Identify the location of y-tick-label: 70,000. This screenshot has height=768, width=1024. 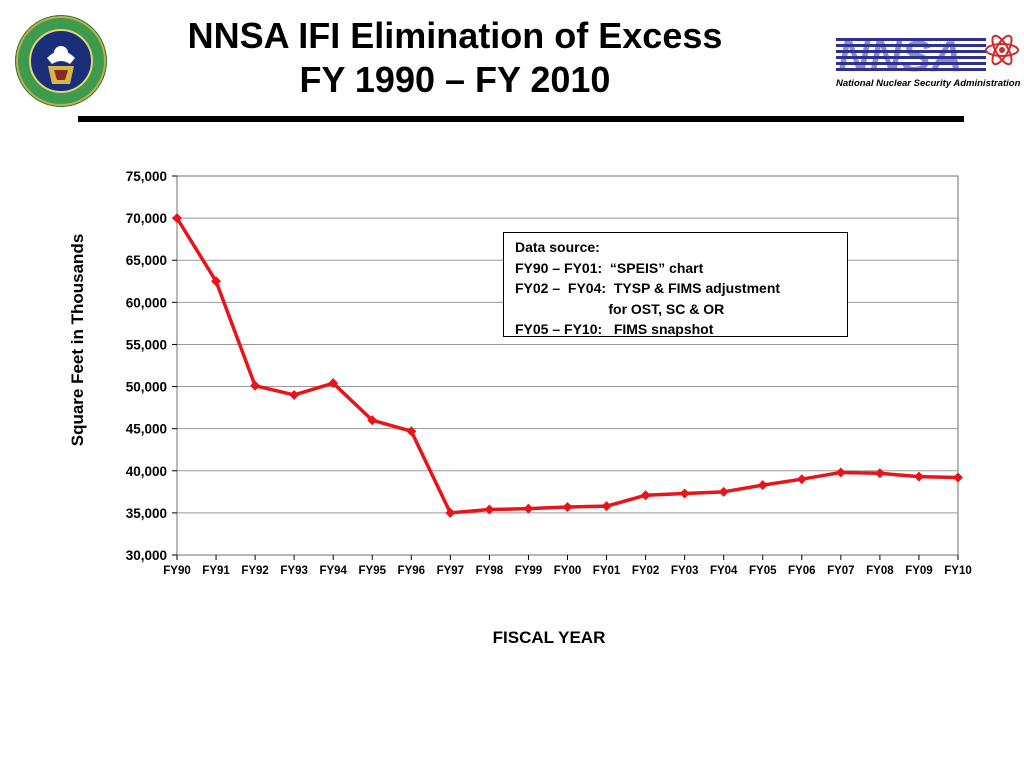
(146, 218).